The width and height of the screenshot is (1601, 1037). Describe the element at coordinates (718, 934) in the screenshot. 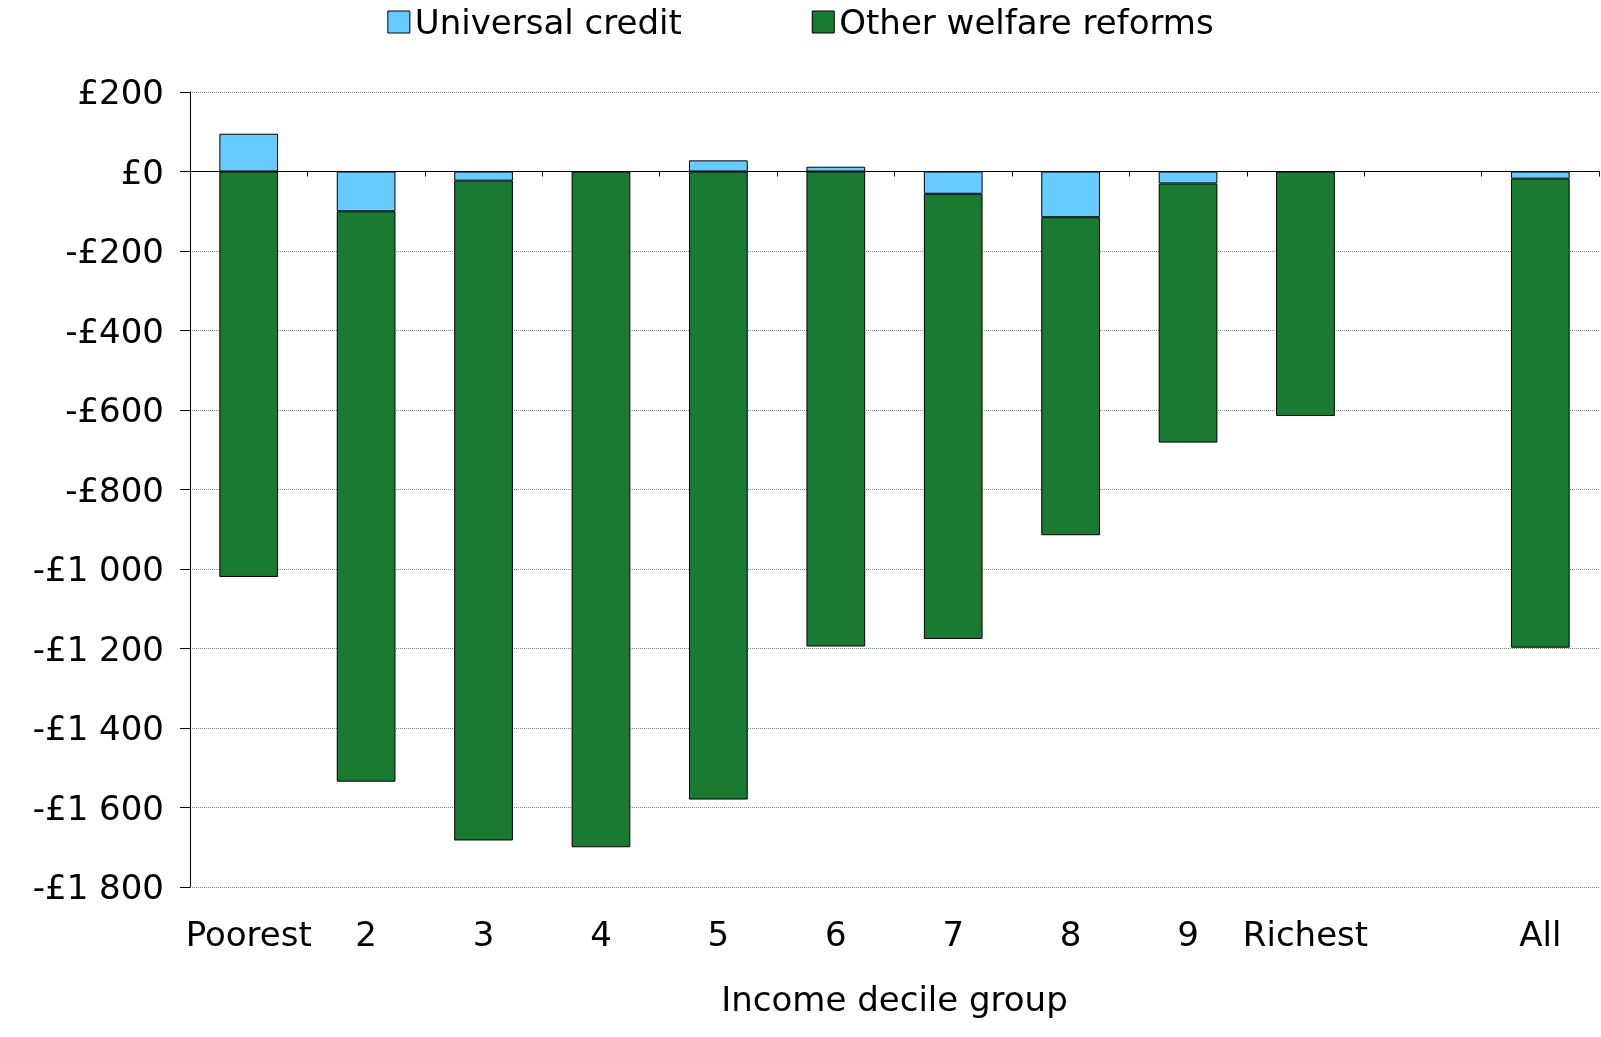

I see `x-tick-label: 5` at that location.